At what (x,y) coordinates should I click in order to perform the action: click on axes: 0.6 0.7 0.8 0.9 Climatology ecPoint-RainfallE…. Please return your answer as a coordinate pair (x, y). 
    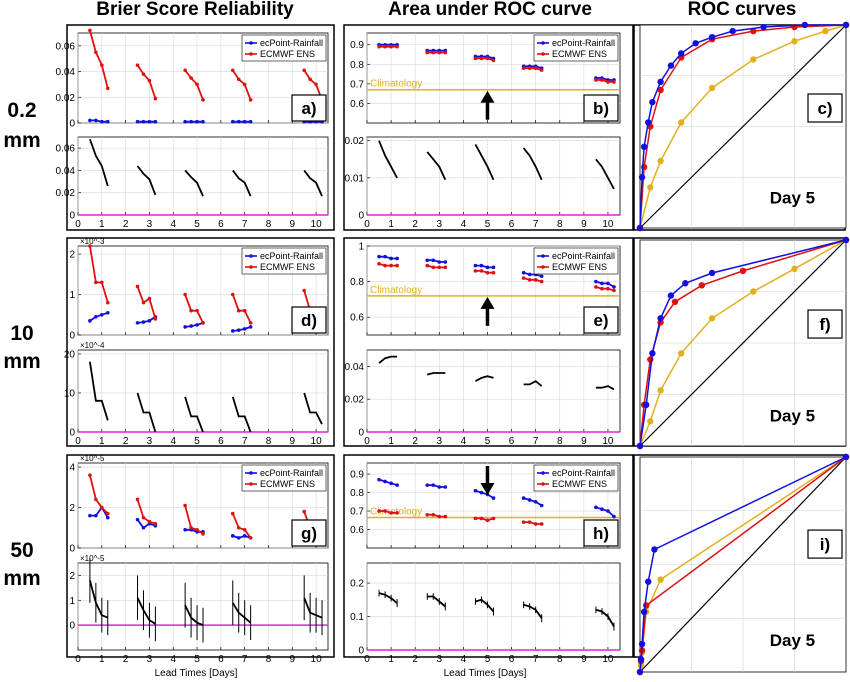
    Looking at the image, I should click on (485, 78).